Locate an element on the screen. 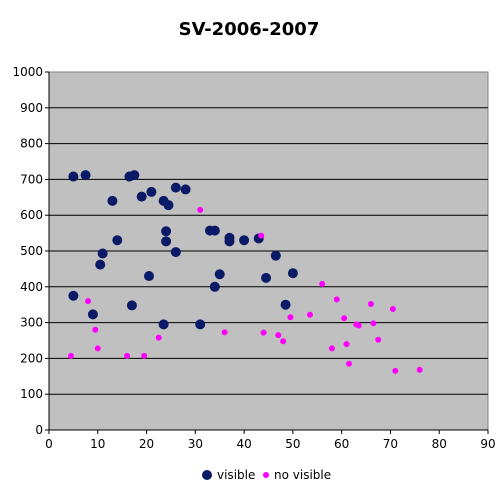 The image size is (500, 495). x-tick-label: 60 is located at coordinates (341, 444).